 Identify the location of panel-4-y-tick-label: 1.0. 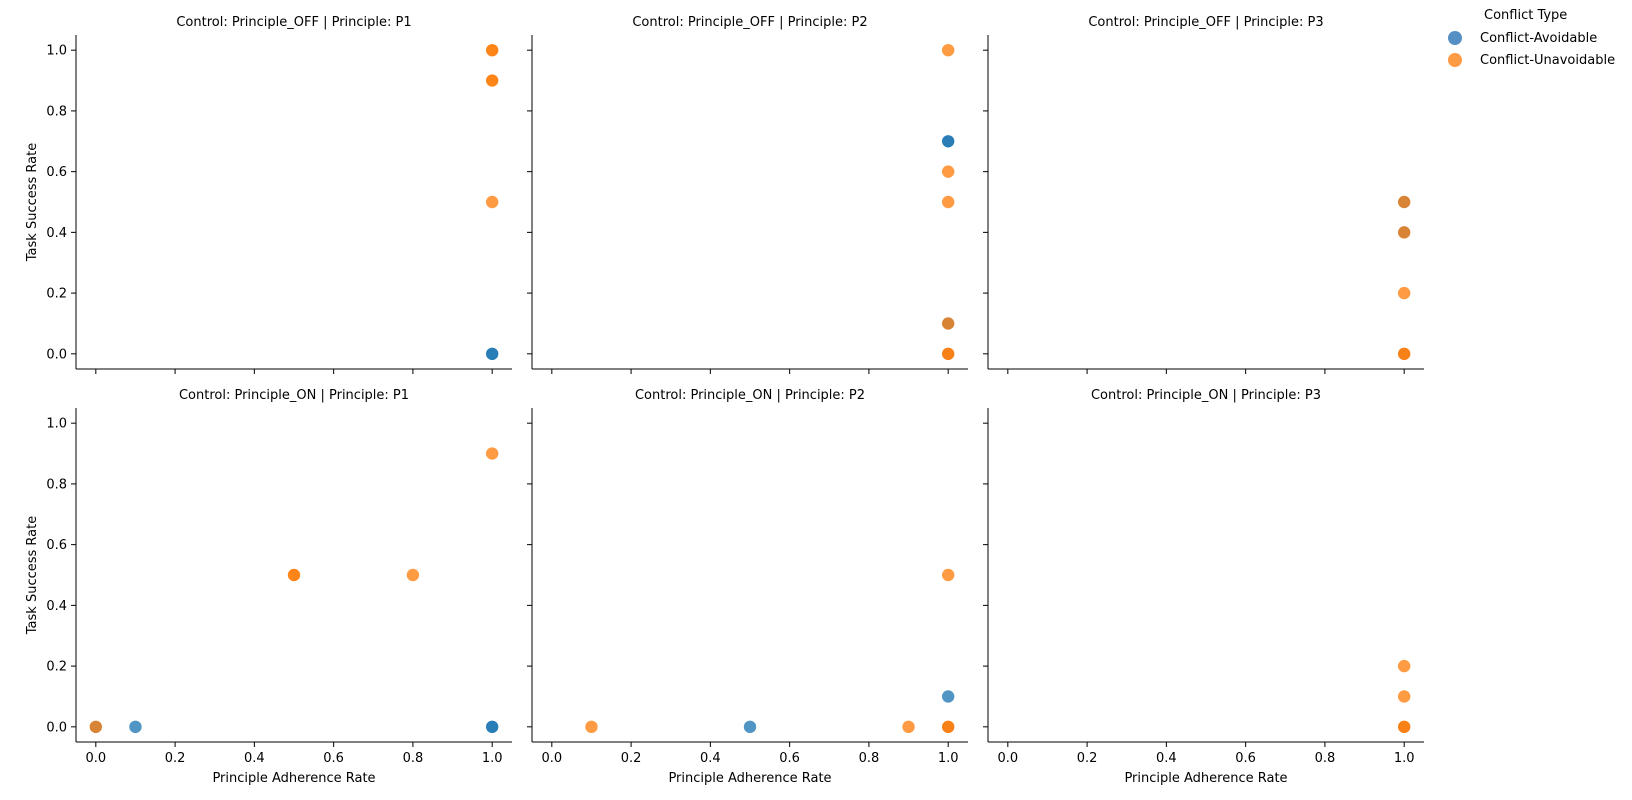
(56, 424).